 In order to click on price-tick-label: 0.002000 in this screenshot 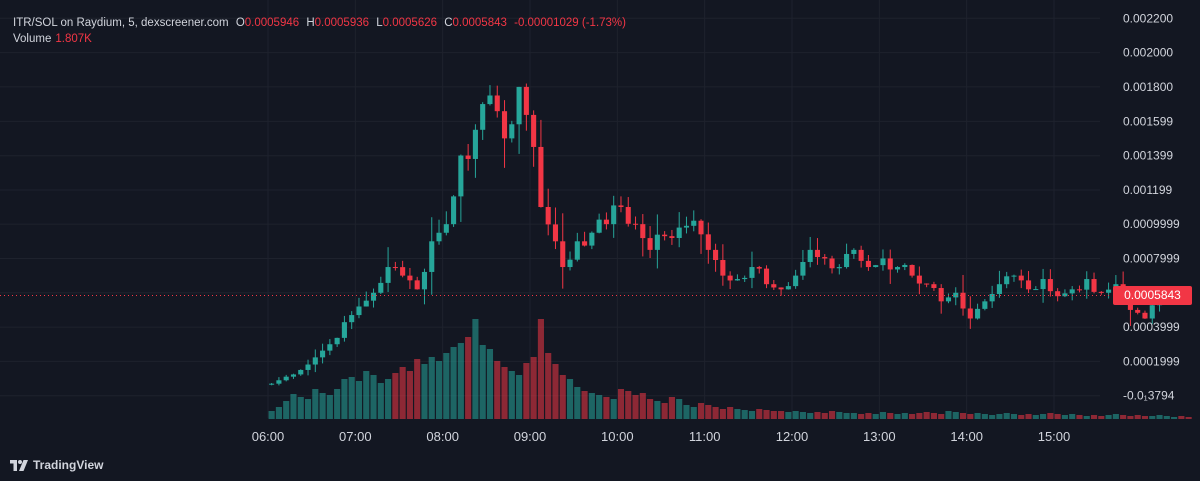, I will do `click(1148, 53)`.